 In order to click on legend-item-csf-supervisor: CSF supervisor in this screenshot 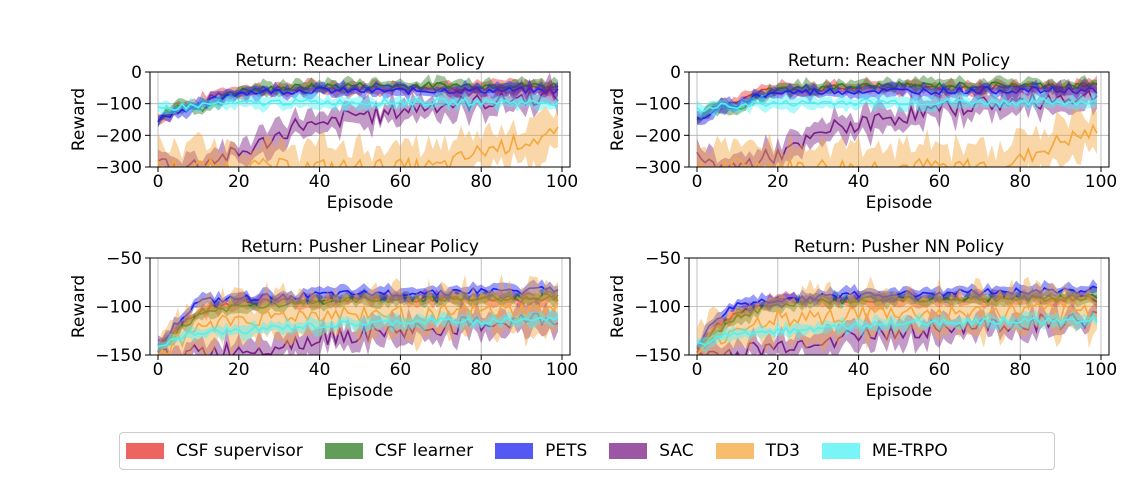, I will do `click(214, 451)`.